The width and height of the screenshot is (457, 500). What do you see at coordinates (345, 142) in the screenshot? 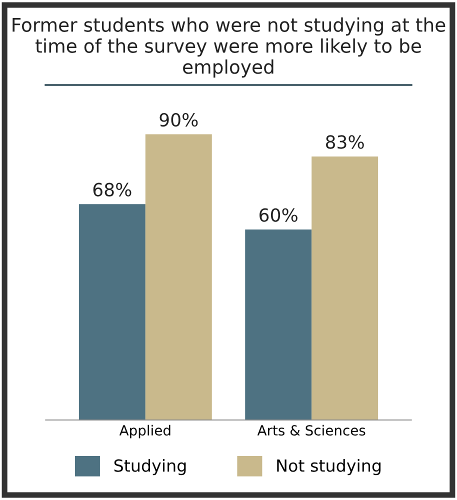
I see `data-label: 83%` at bounding box center [345, 142].